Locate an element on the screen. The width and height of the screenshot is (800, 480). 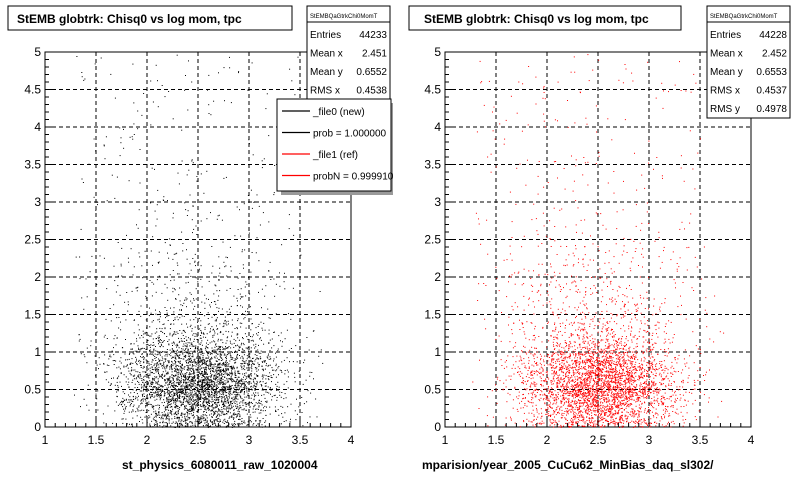
stats-label: RMS x is located at coordinates (325, 91).